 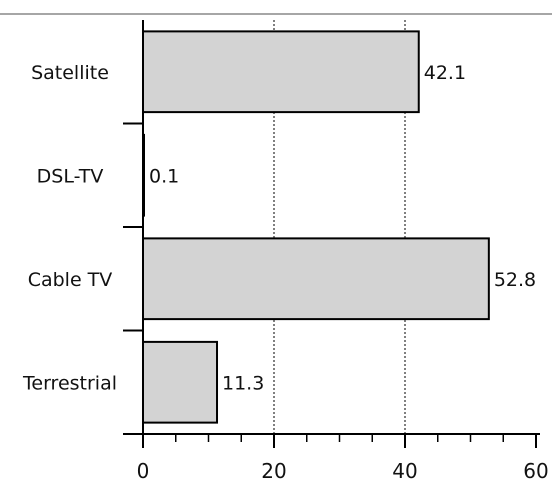 I want to click on data-label: 52.8, so click(x=515, y=280).